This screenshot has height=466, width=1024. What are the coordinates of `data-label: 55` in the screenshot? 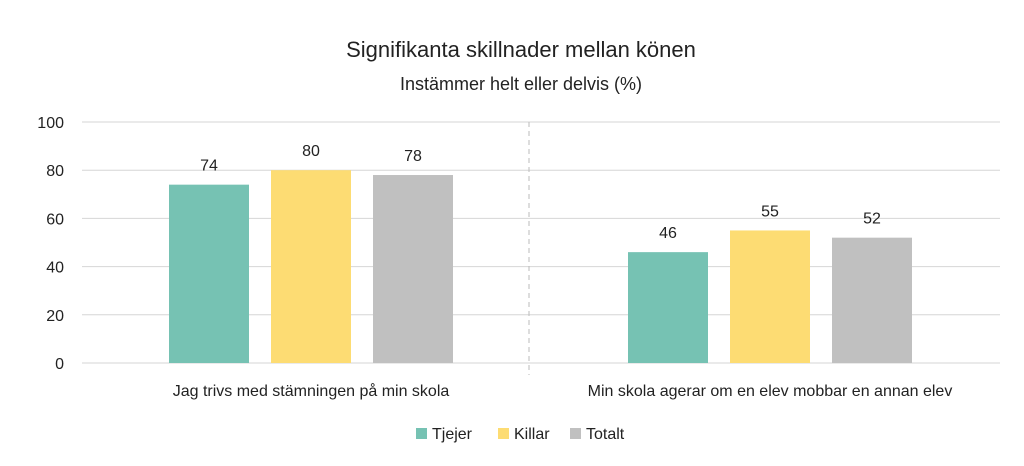 It's located at (770, 211).